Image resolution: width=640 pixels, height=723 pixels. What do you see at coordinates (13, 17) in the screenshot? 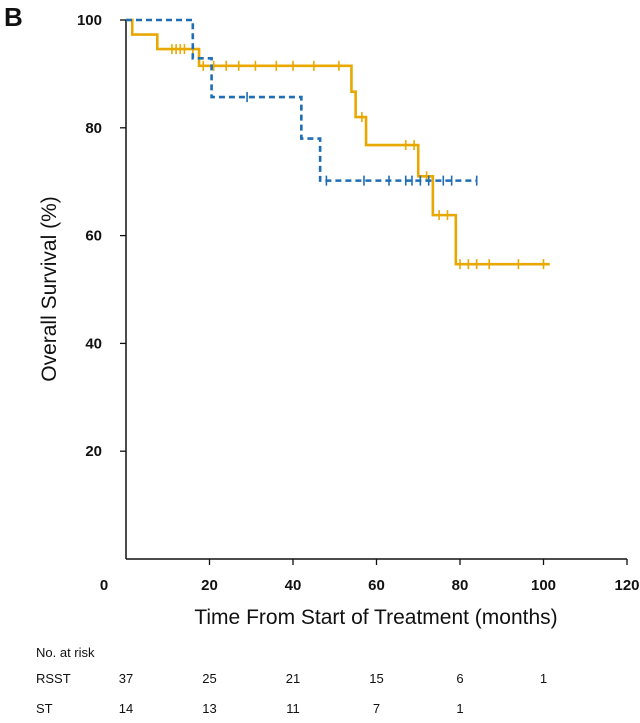
I see `panel-label: B` at bounding box center [13, 17].